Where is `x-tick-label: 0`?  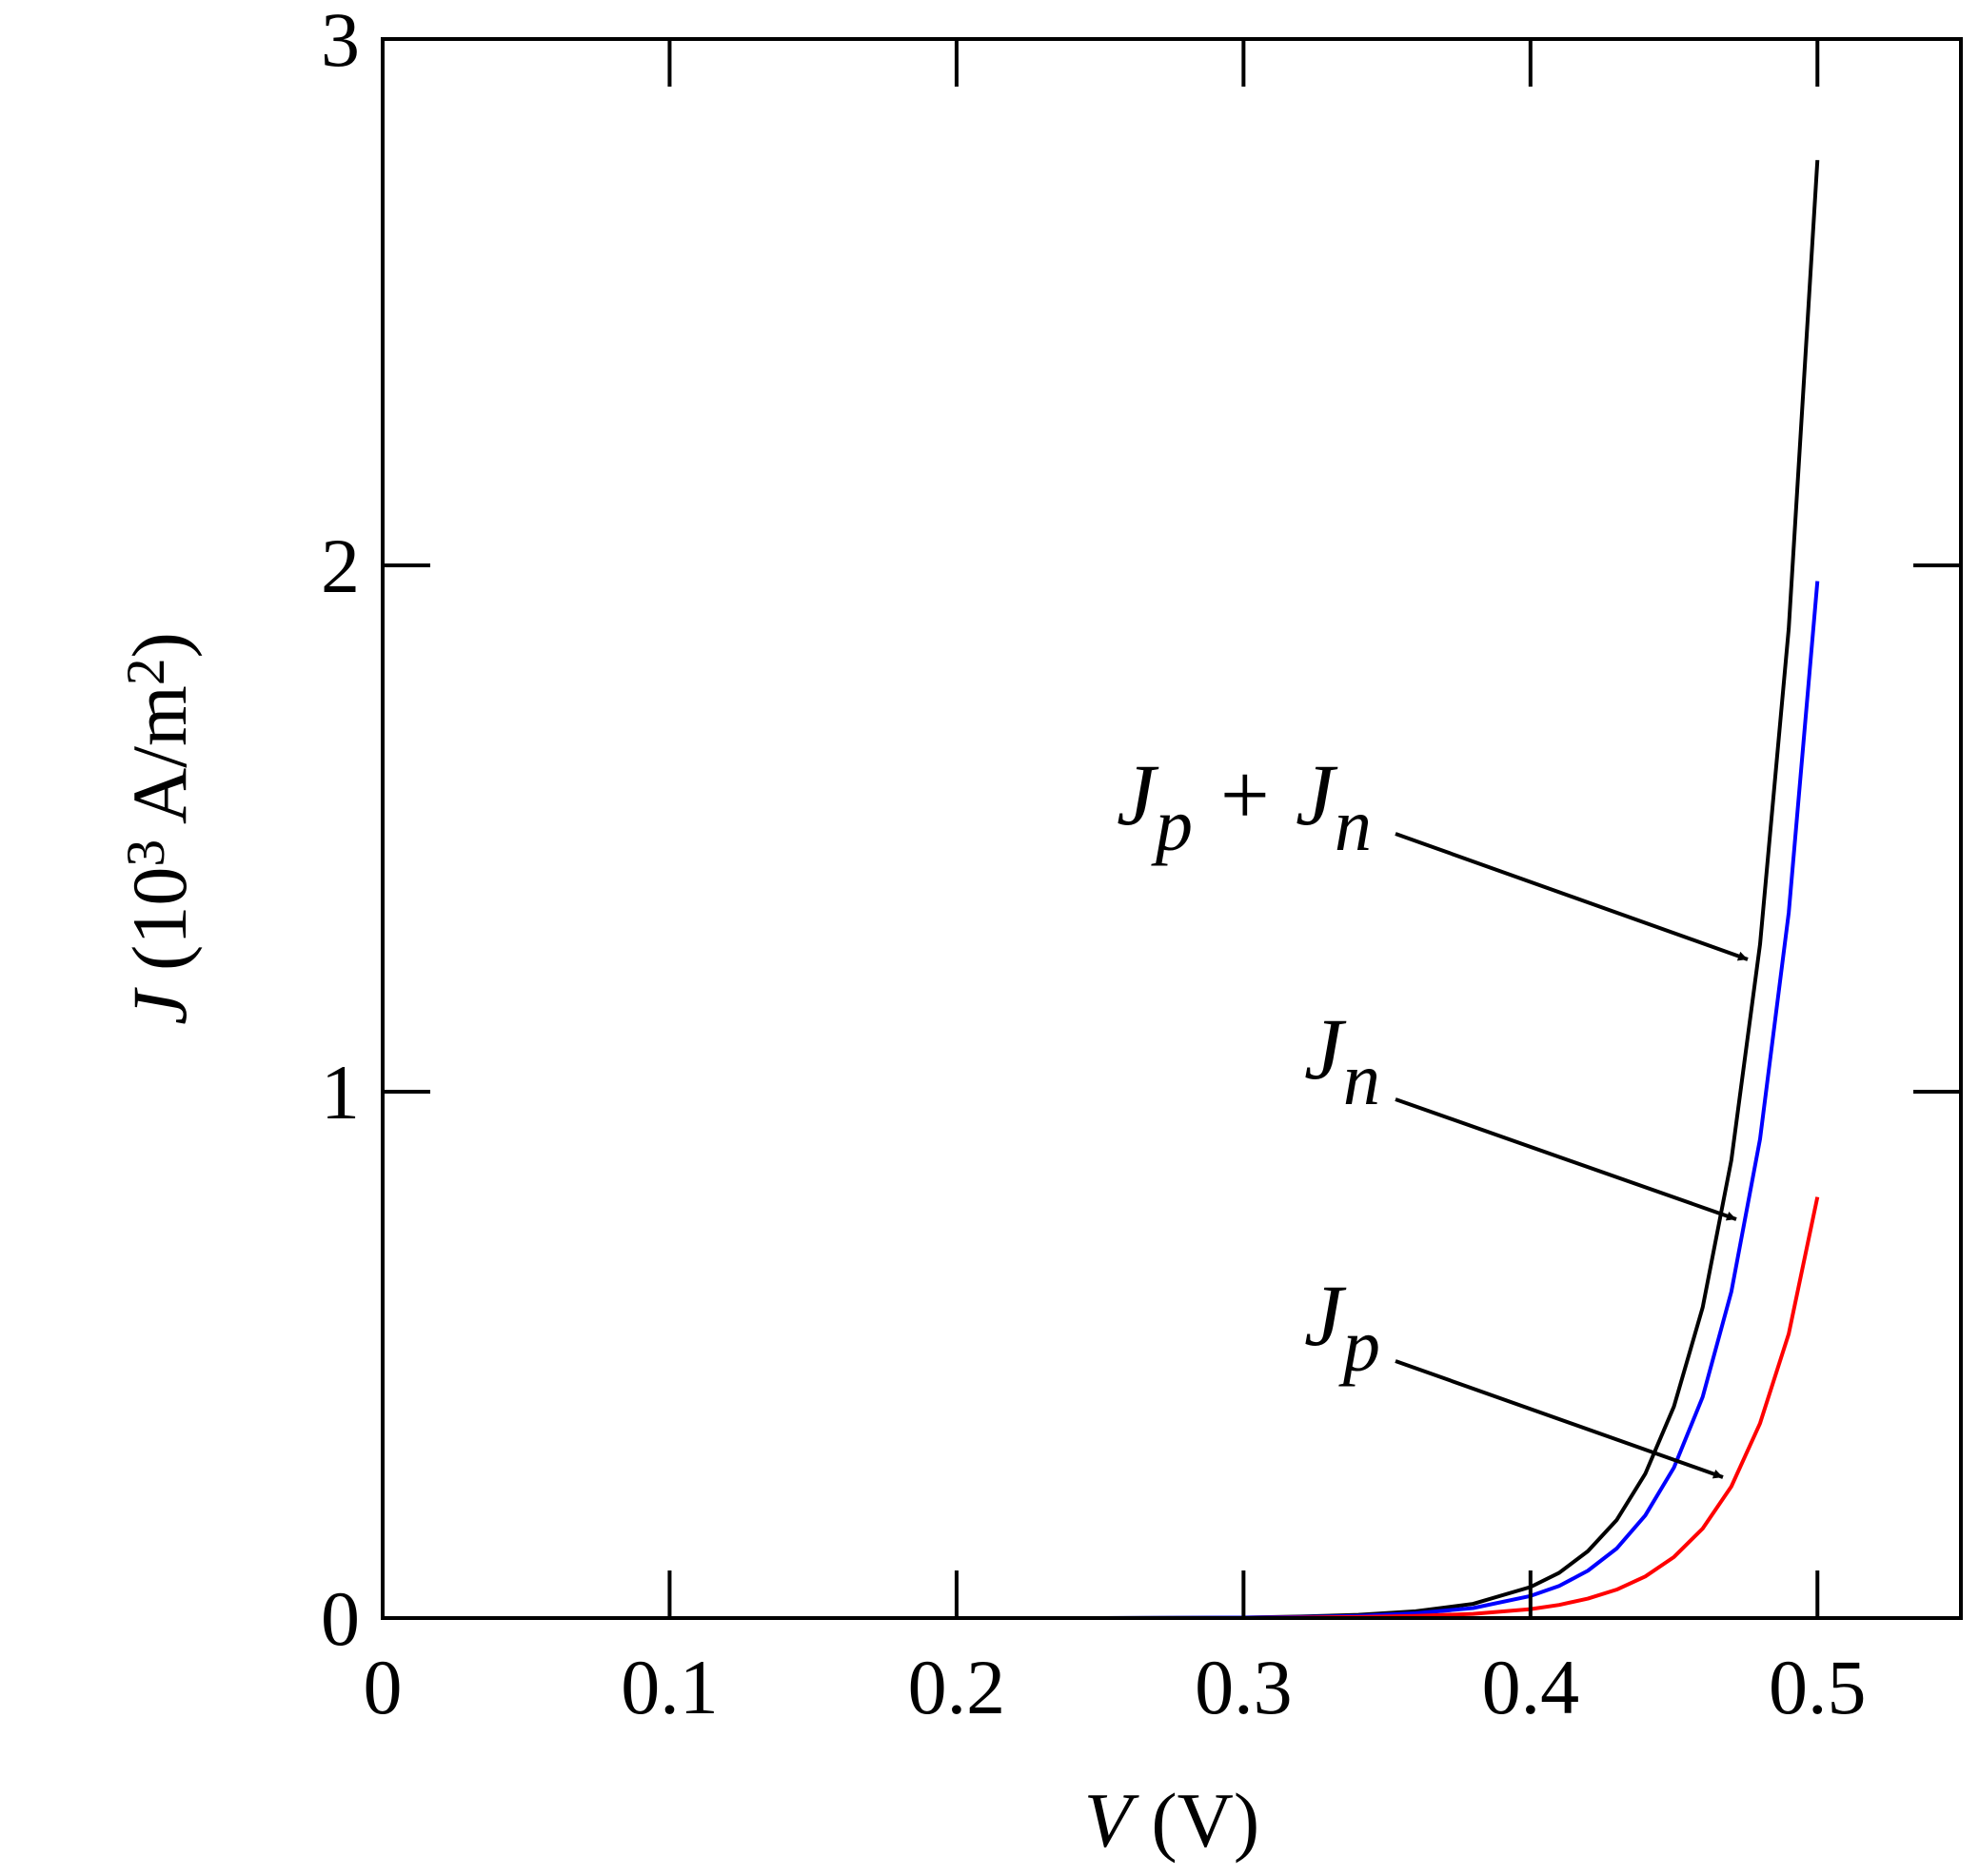
x-tick-label: 0 is located at coordinates (383, 1687).